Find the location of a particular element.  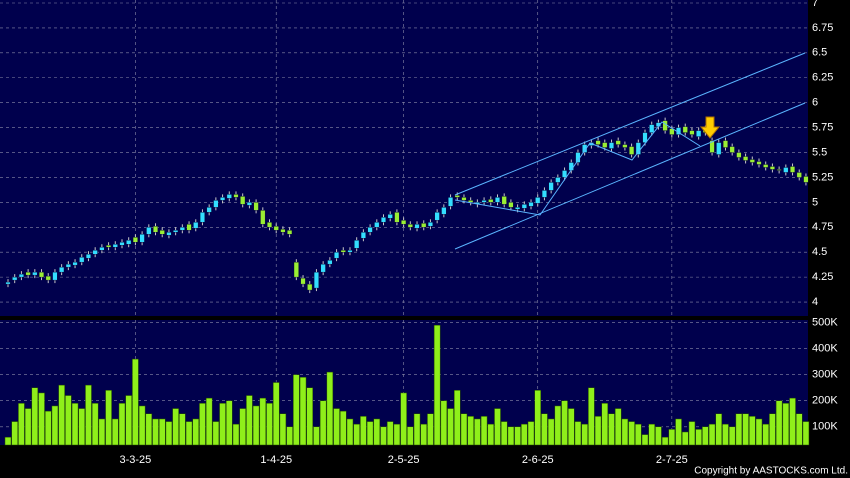

zigzag is located at coordinates (577, 168).